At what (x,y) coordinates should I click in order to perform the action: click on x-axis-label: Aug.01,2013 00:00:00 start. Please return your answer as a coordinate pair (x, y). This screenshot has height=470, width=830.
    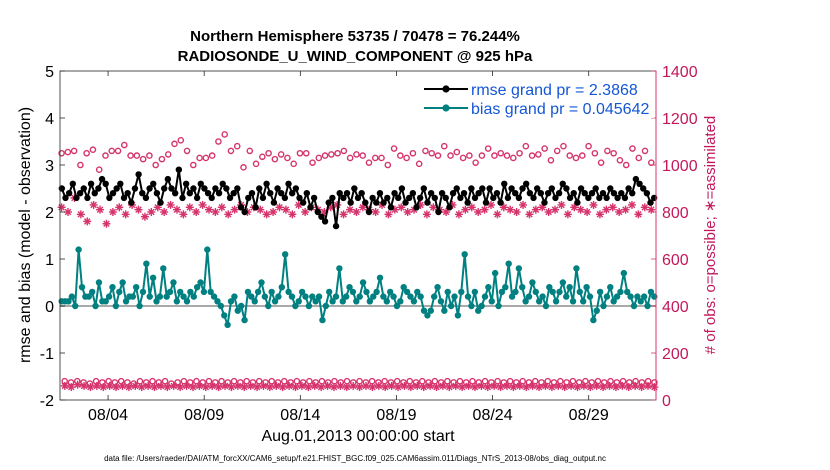
    Looking at the image, I should click on (358, 436).